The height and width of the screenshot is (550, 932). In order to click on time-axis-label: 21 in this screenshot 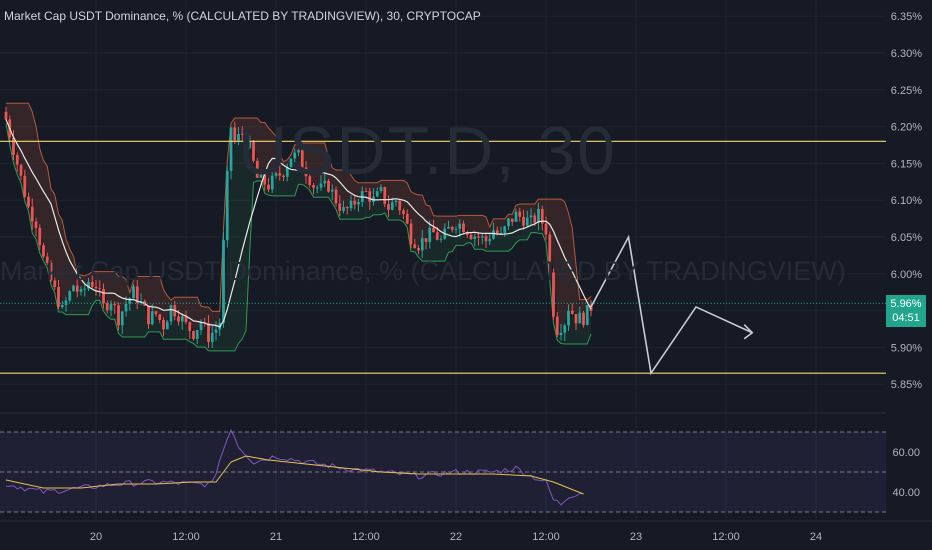, I will do `click(276, 537)`.